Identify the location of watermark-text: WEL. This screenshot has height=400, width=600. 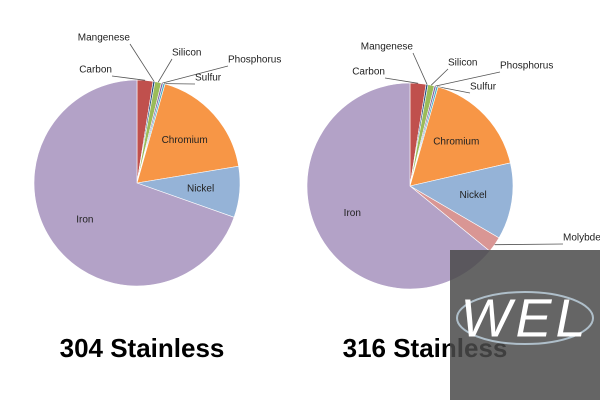
(524, 318).